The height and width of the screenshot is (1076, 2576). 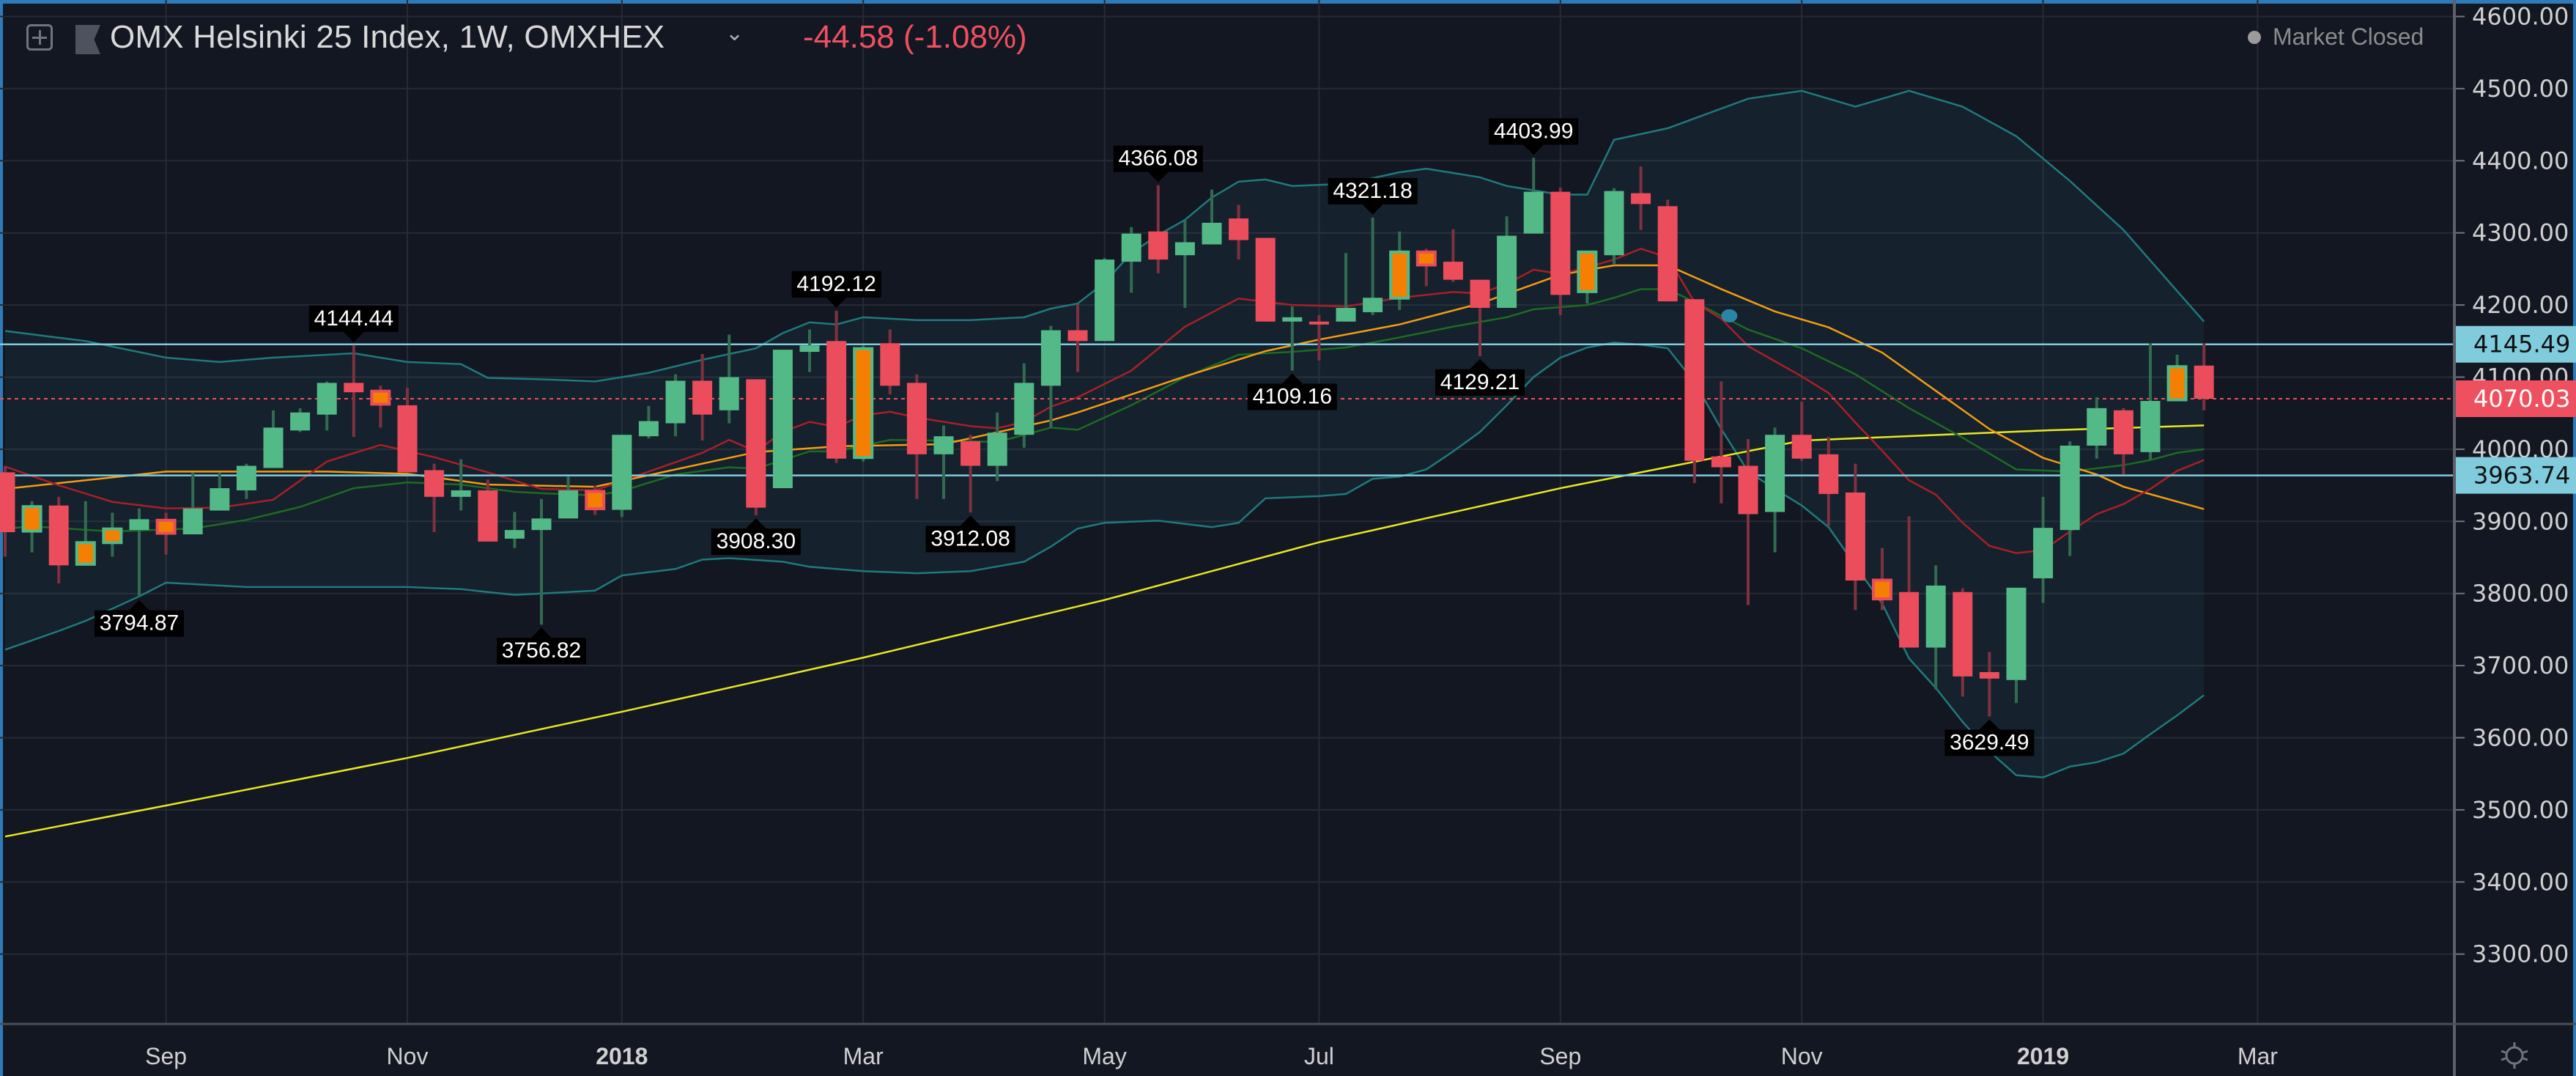 I want to click on price-axis-label: 3700.00, so click(x=2520, y=666).